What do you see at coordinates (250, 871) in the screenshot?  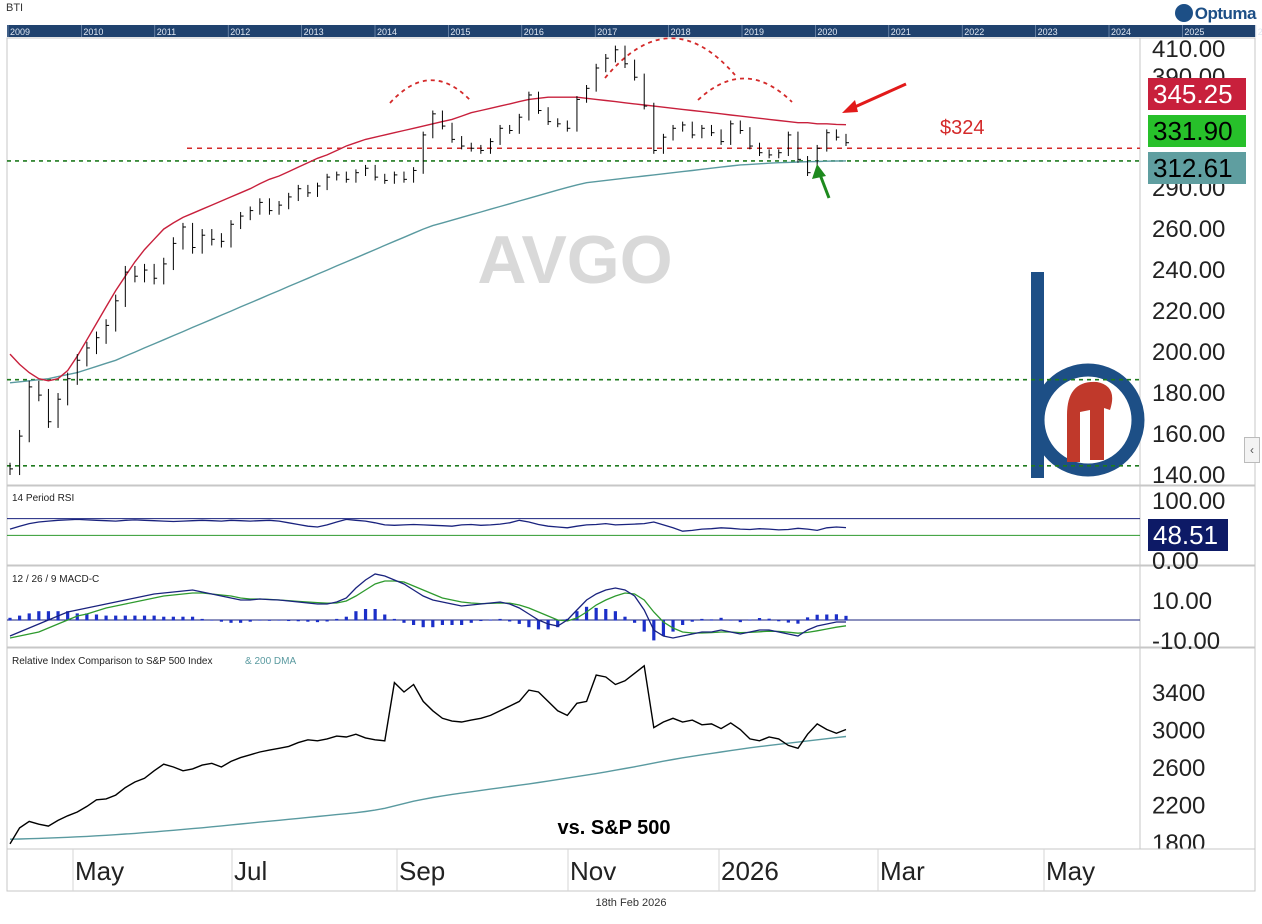 I see `x-axis-tick-label: Jul` at bounding box center [250, 871].